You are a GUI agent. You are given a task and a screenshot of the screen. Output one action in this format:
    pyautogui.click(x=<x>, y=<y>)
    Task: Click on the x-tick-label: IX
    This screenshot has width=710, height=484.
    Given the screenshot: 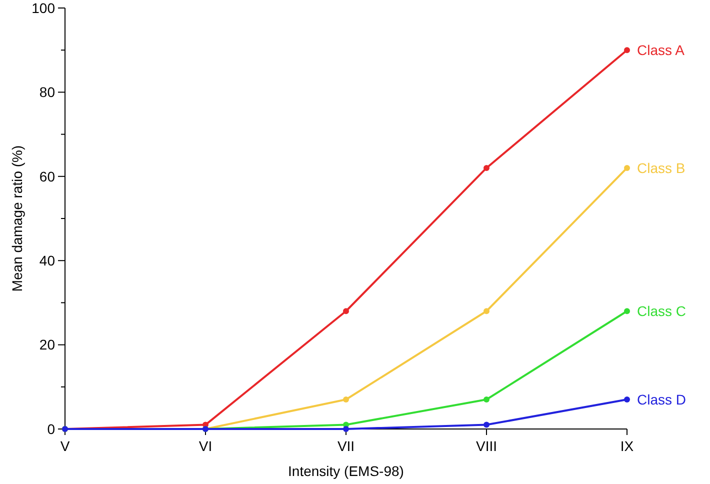 What is the action you would take?
    pyautogui.click(x=627, y=446)
    